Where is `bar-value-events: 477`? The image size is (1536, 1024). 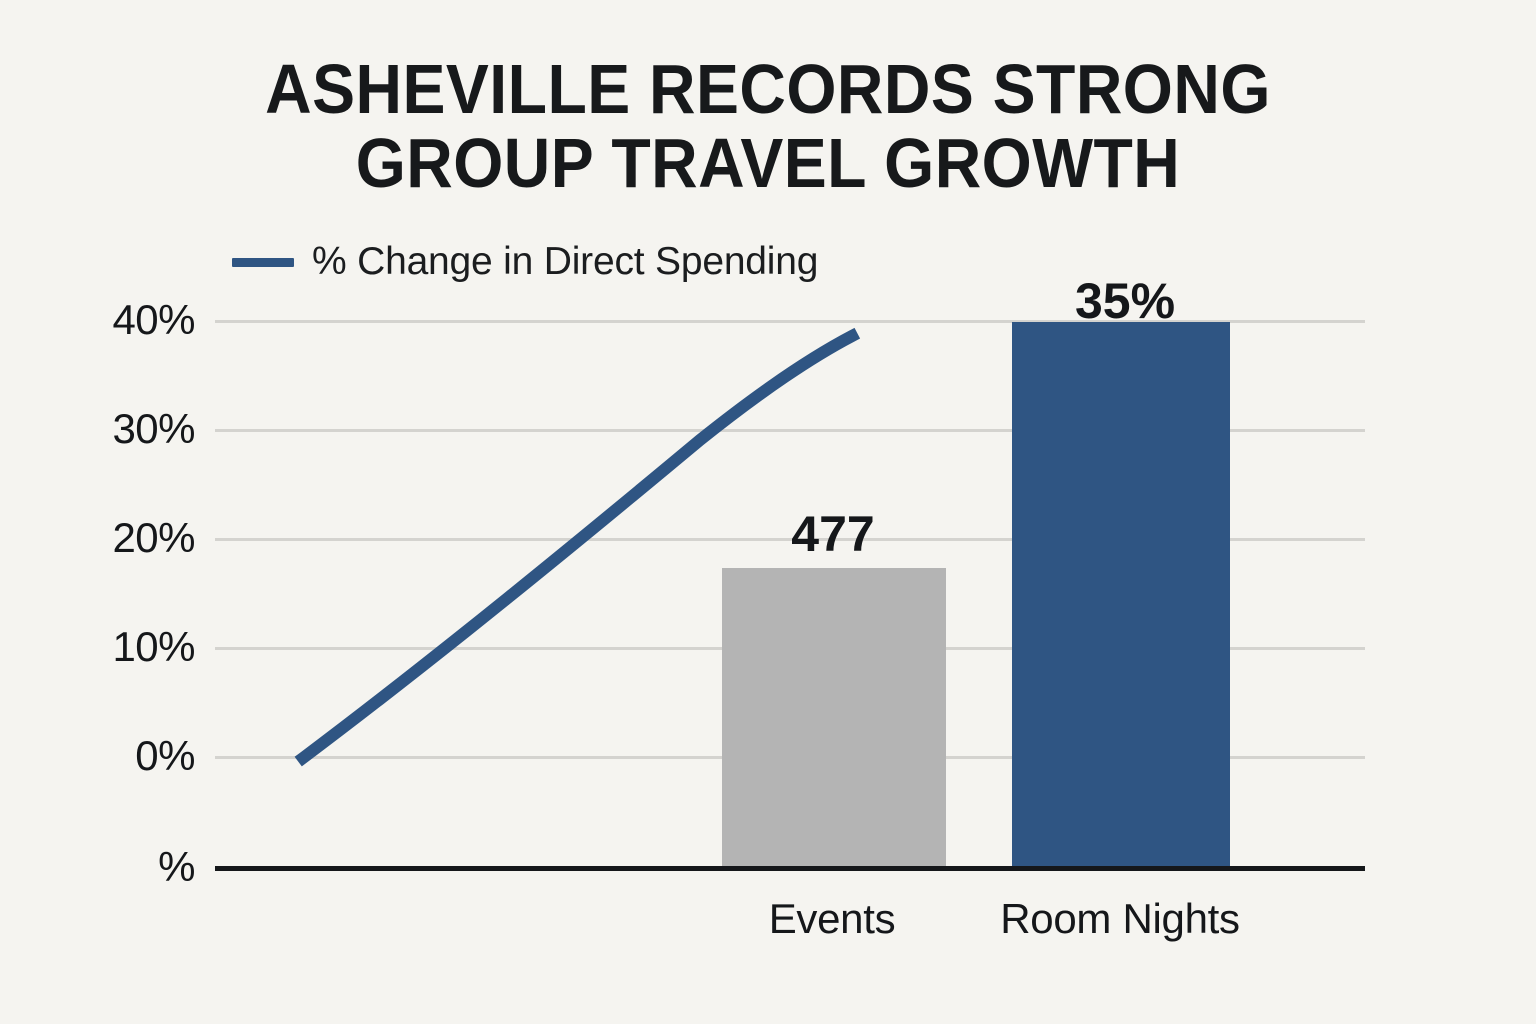
bar-value-events: 477 is located at coordinates (833, 534).